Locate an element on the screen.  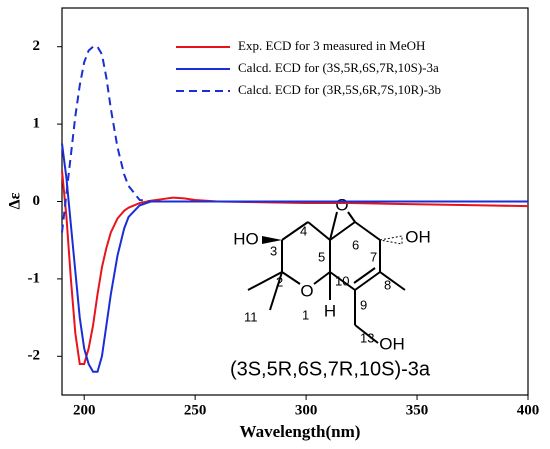
y-tick-label: 0 is located at coordinates (37, 201).